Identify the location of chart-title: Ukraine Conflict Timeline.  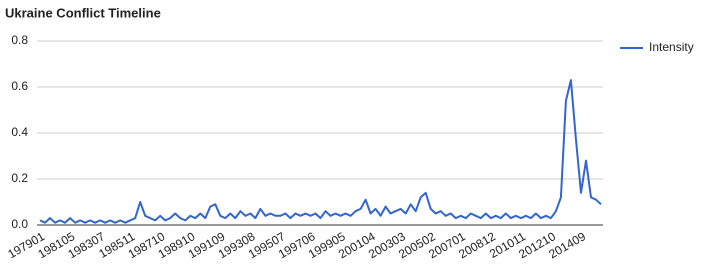
(83, 12).